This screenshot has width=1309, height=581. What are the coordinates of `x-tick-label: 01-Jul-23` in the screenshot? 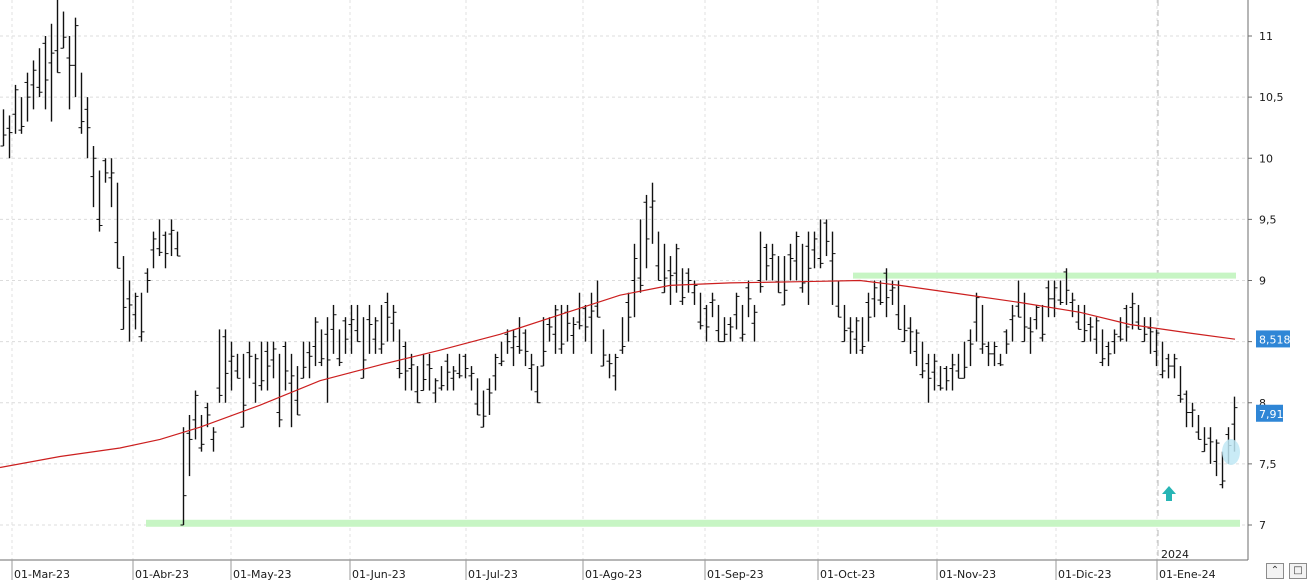 It's located at (493, 574).